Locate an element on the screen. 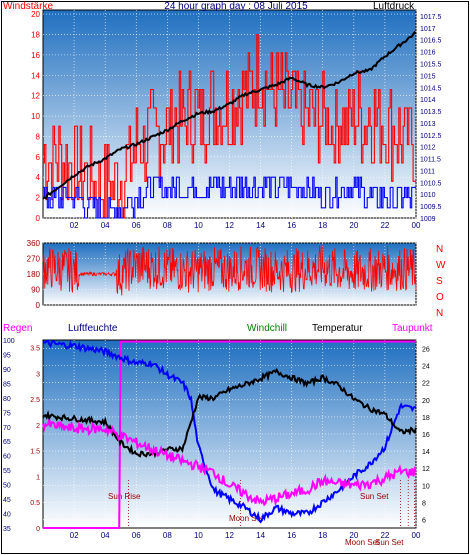 The height and width of the screenshot is (555, 470). direction-compass-label: W is located at coordinates (441, 265).